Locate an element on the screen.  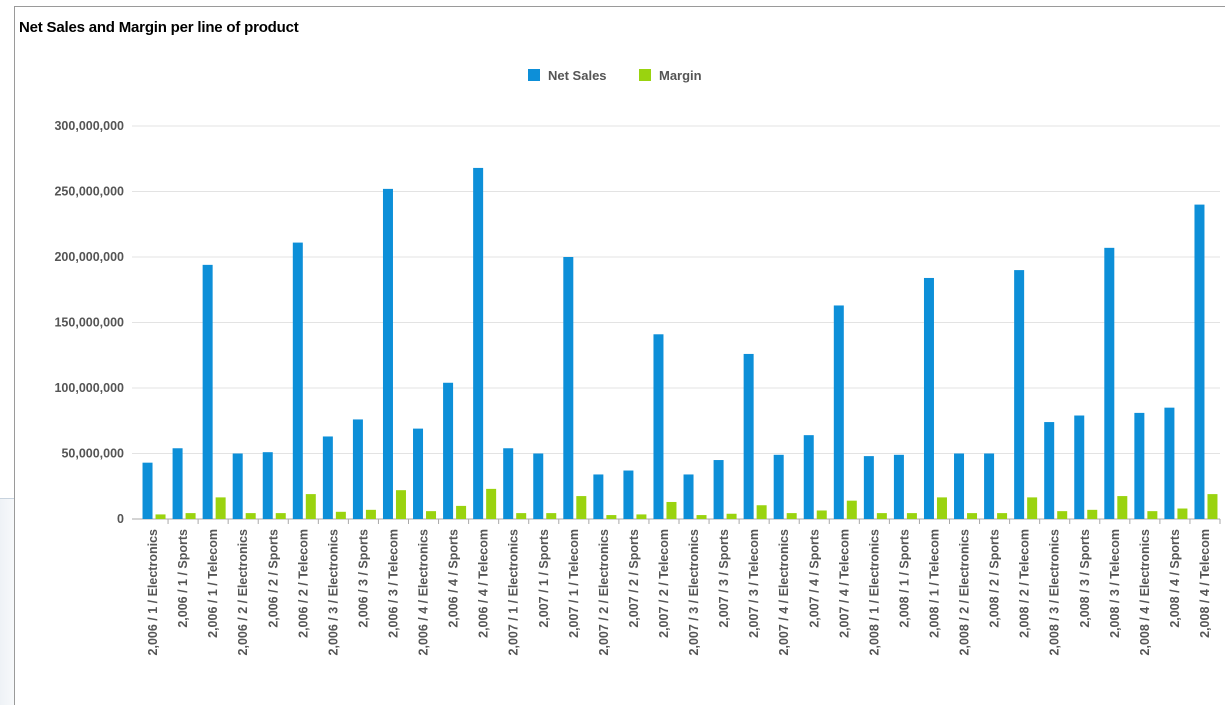
x-tick-label: 2,007 / 4 / Electronics is located at coordinates (784, 592).